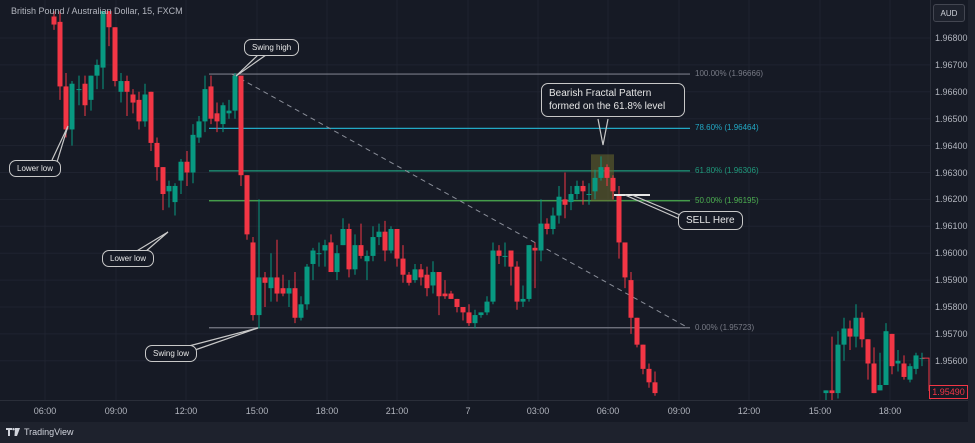  I want to click on sell-pointer, so click(652, 207).